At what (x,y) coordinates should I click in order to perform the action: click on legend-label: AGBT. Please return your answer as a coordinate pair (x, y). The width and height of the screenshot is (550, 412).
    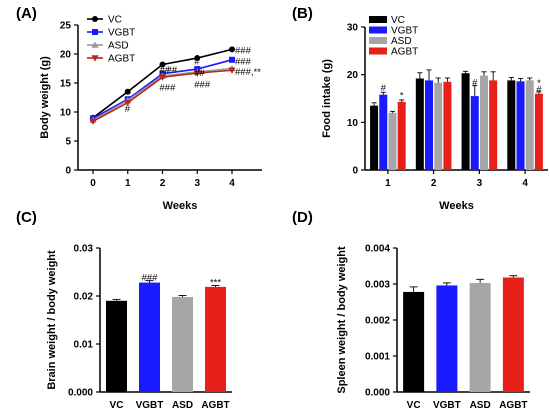
    Looking at the image, I should click on (404, 52).